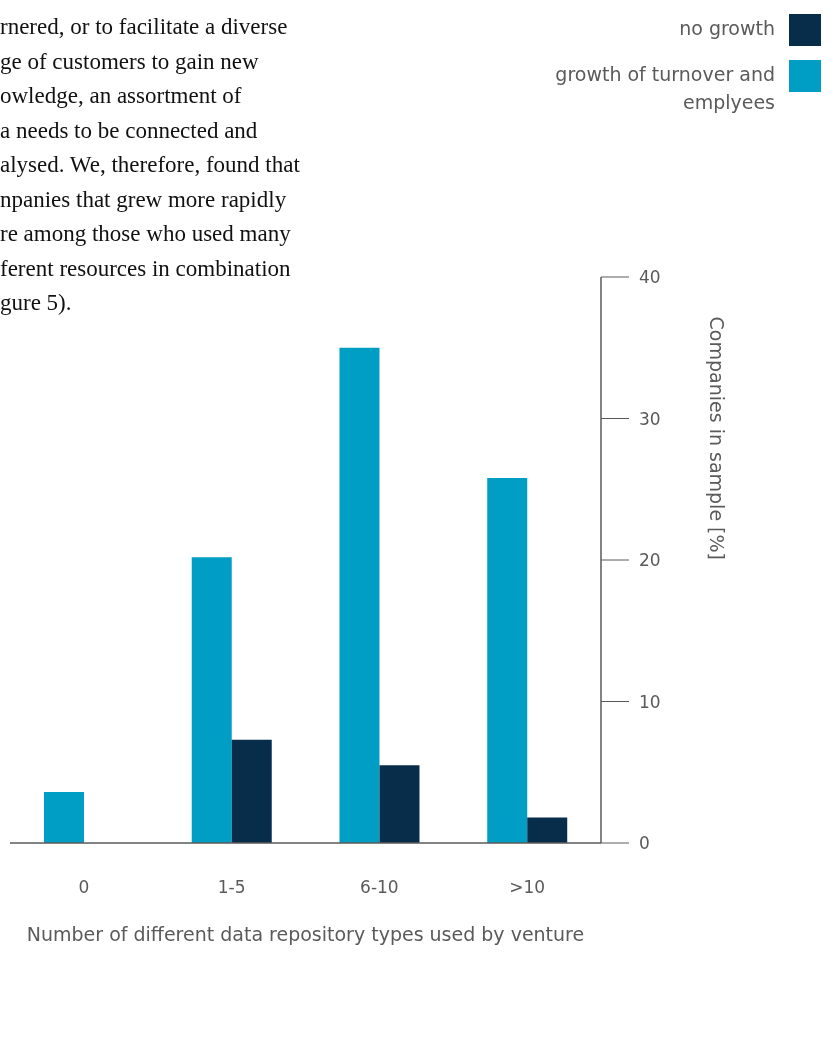  What do you see at coordinates (650, 277) in the screenshot?
I see `y-tick-label: 40` at bounding box center [650, 277].